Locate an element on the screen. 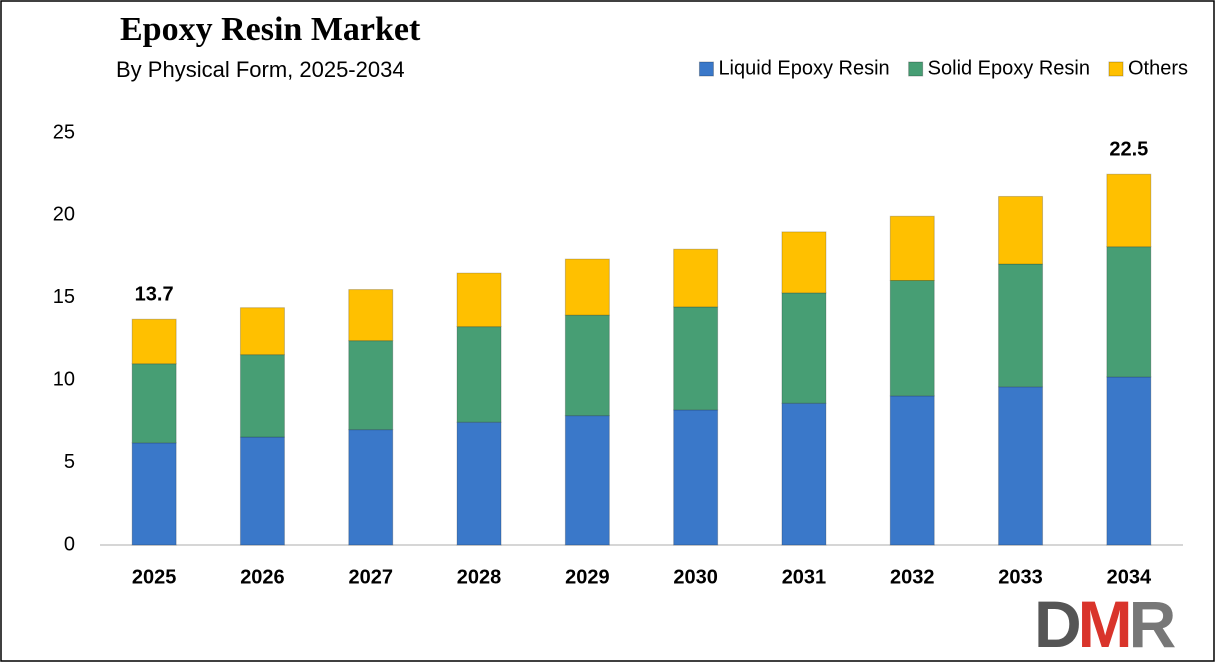  y-tick-label: 0 is located at coordinates (69, 544).